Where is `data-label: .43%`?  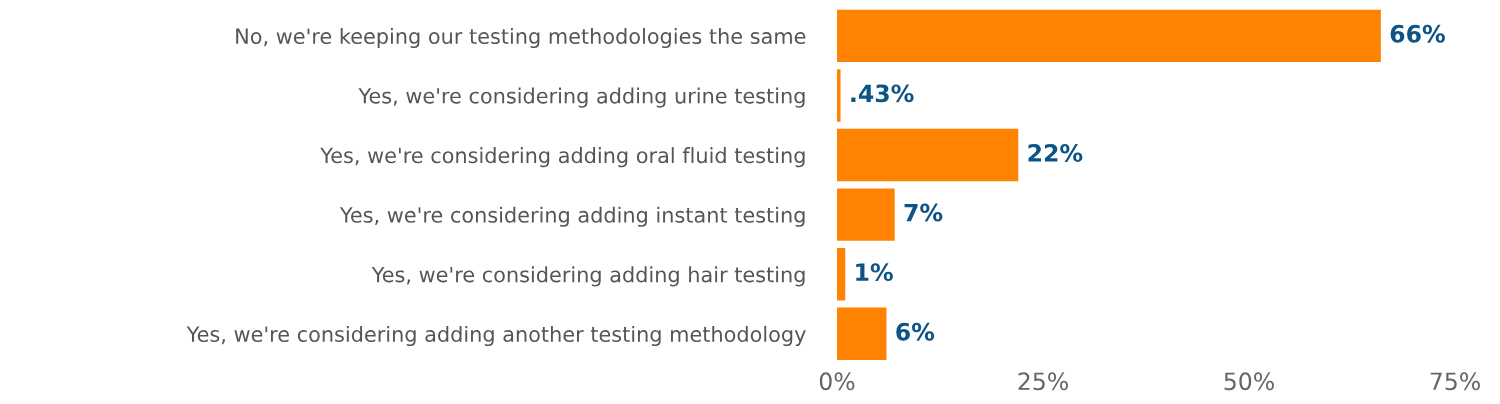
data-label: .43% is located at coordinates (882, 93).